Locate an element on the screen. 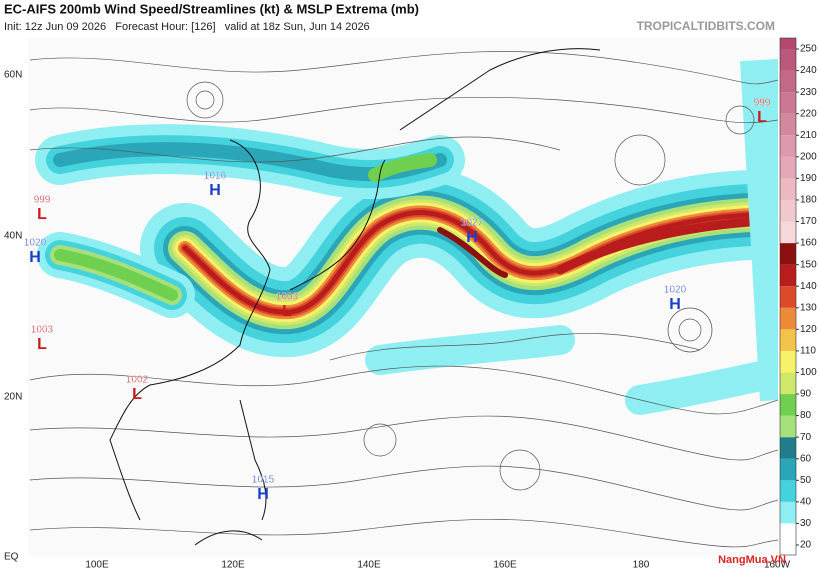  colorbar-label: 200 is located at coordinates (808, 156).